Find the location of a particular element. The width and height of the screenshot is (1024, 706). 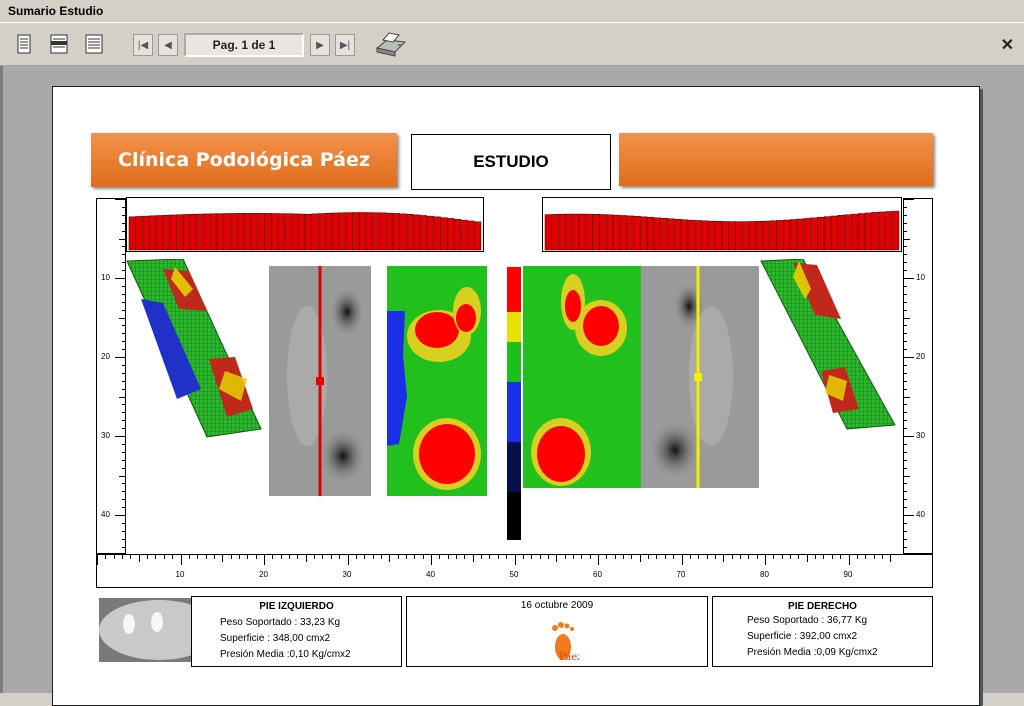

prev-page-button: ◀ is located at coordinates (168, 45).